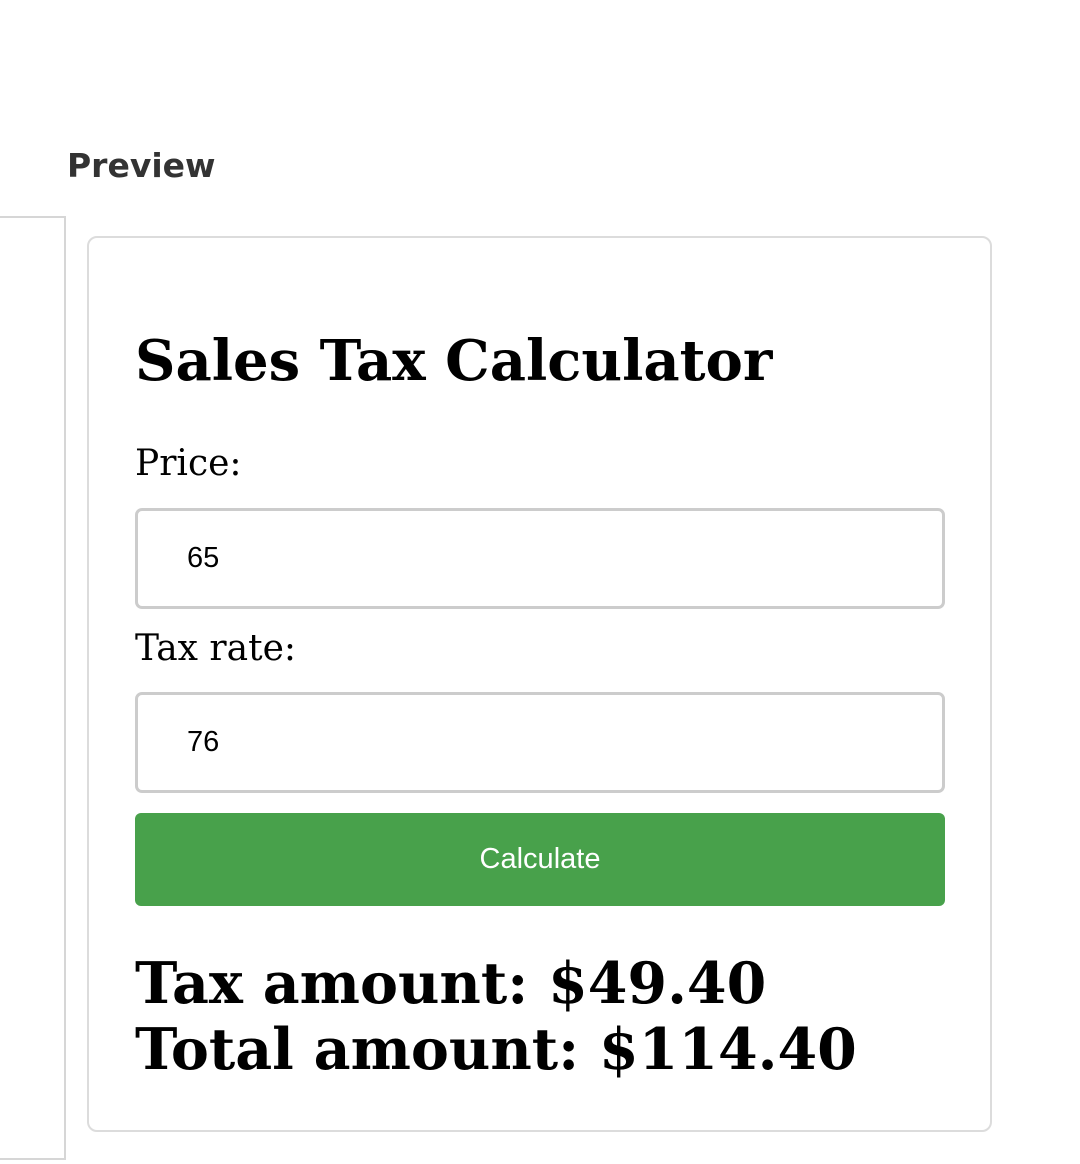 This screenshot has height=1164, width=1080. Describe the element at coordinates (540, 859) in the screenshot. I see `calculate-button: Calculate` at that location.